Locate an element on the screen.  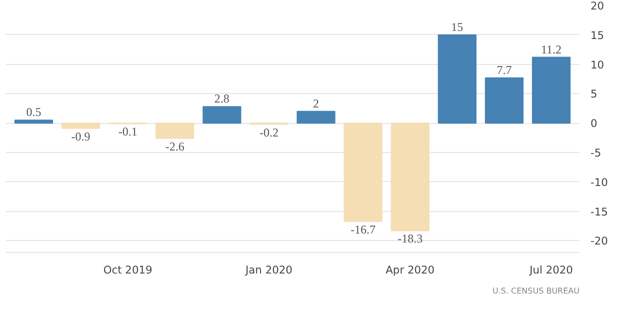
y-tick-label: 0 is located at coordinates (594, 123).